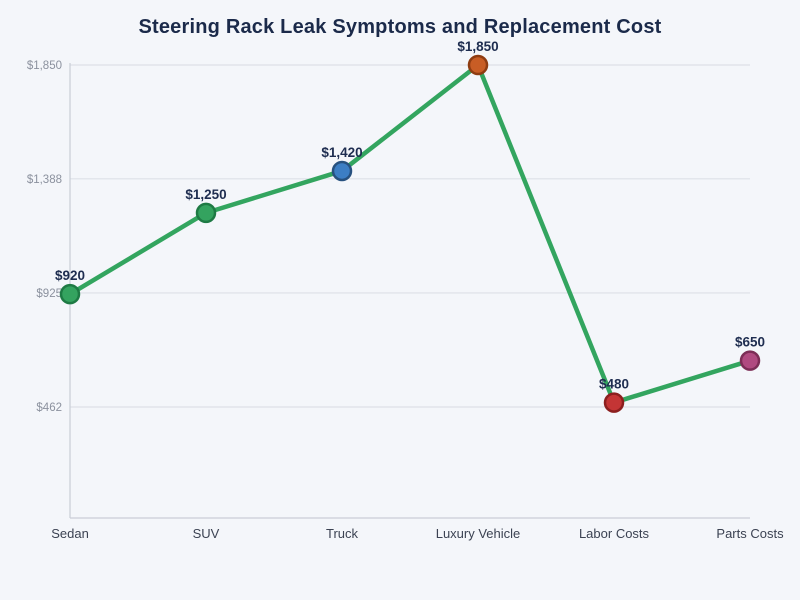  Describe the element at coordinates (614, 384) in the screenshot. I see `point-value-label: $480` at that location.